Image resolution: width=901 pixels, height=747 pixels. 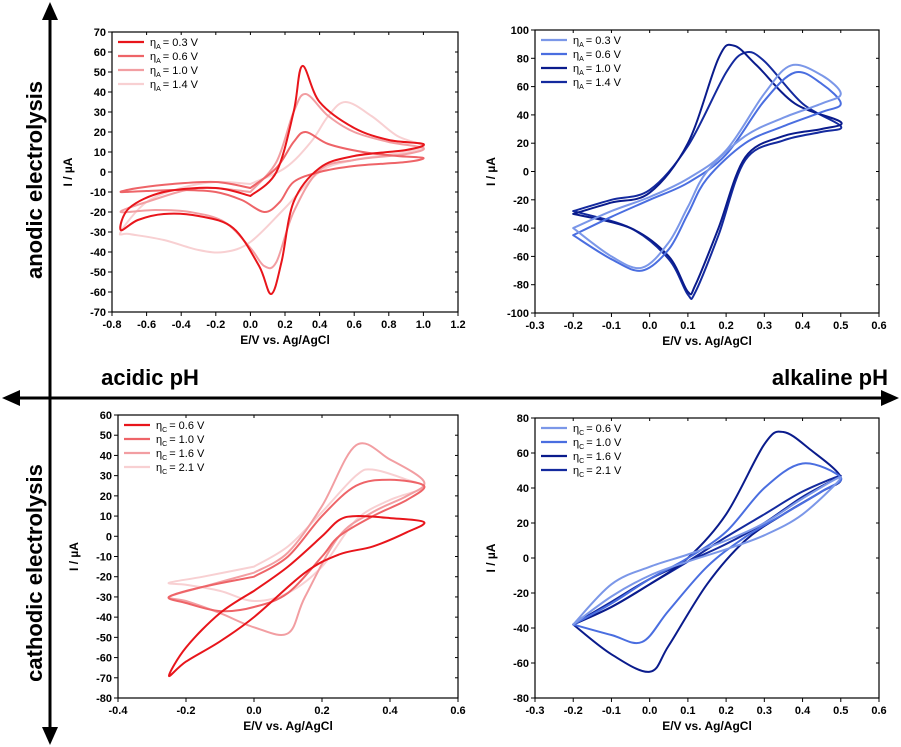 I want to click on legend-label: ηA = 0.3 V, so click(x=174, y=44).